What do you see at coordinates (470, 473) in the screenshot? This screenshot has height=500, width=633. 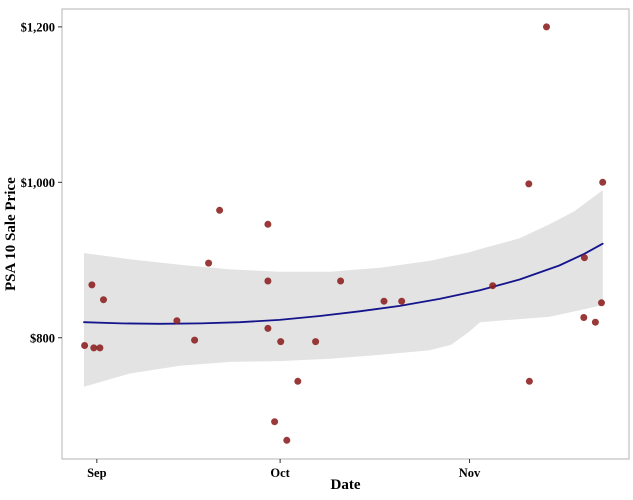 I see `x-tick-label: Nov` at bounding box center [470, 473].